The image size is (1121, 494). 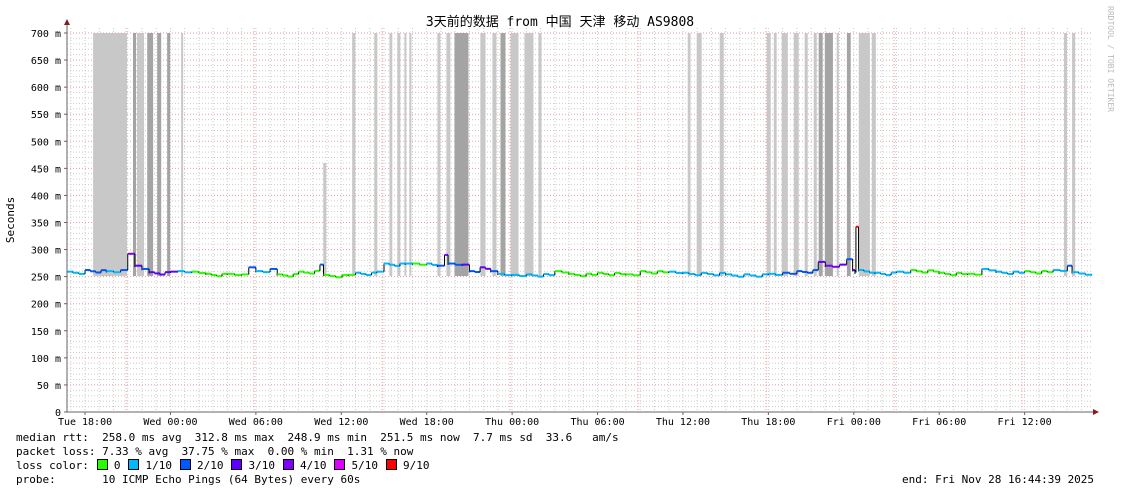 I want to click on x-tick-label: Wed 12:00, so click(x=341, y=422).